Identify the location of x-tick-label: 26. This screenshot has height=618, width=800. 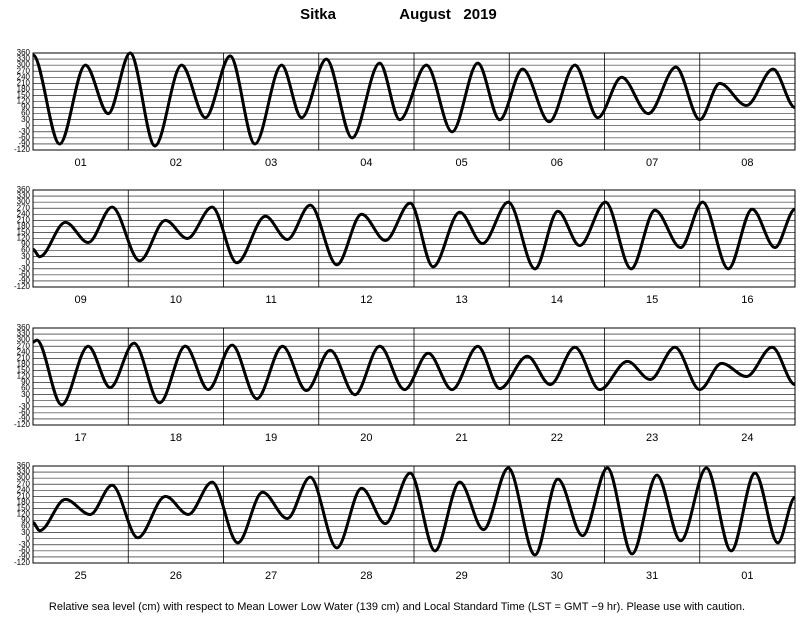
(176, 576).